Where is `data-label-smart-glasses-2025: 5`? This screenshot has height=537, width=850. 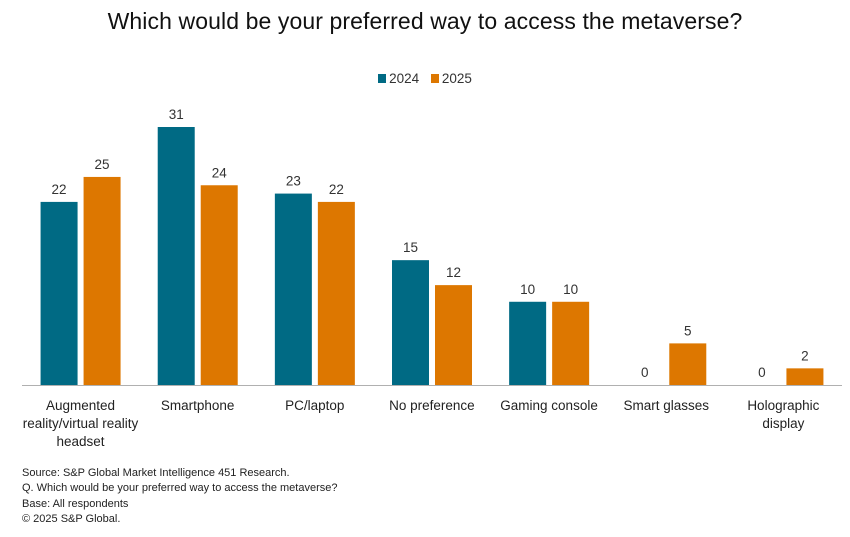 data-label-smart-glasses-2025: 5 is located at coordinates (688, 330).